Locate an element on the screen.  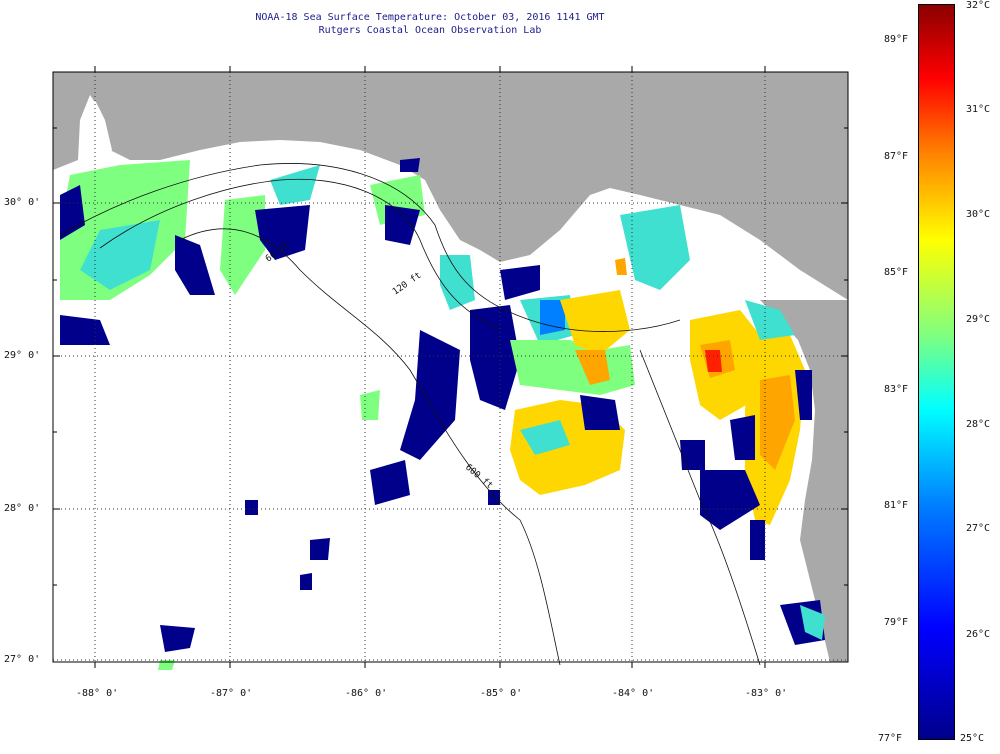
colorbar-c-27: 27°C is located at coordinates (978, 528).